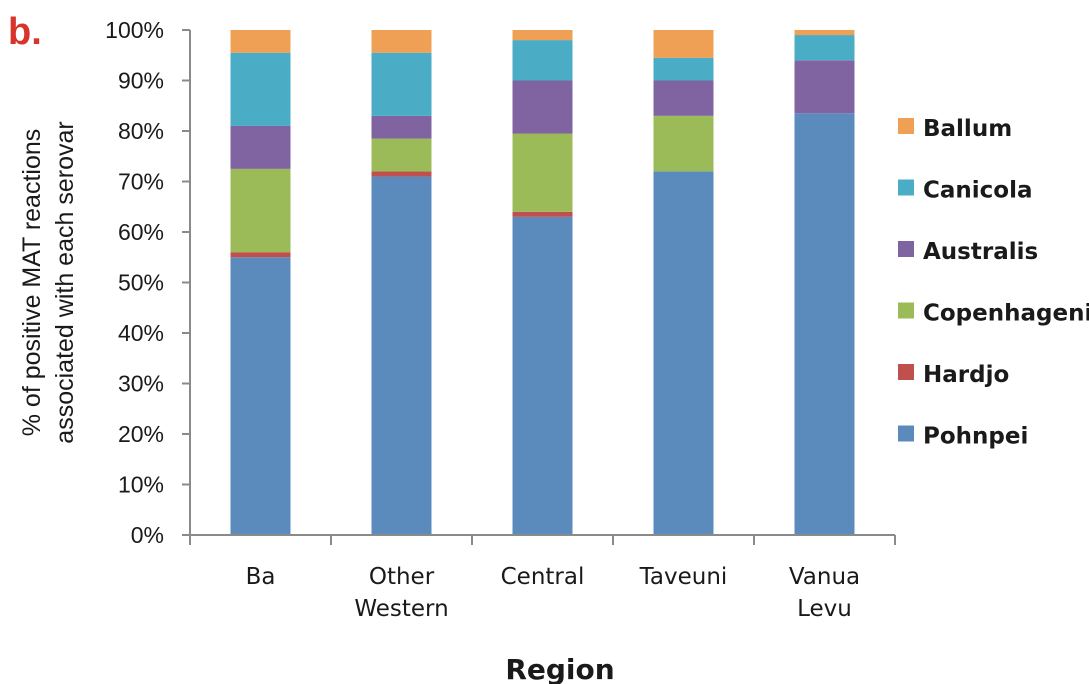 Image resolution: width=1089 pixels, height=684 pixels. Describe the element at coordinates (141, 131) in the screenshot. I see `y-tick-label: 80%` at that location.